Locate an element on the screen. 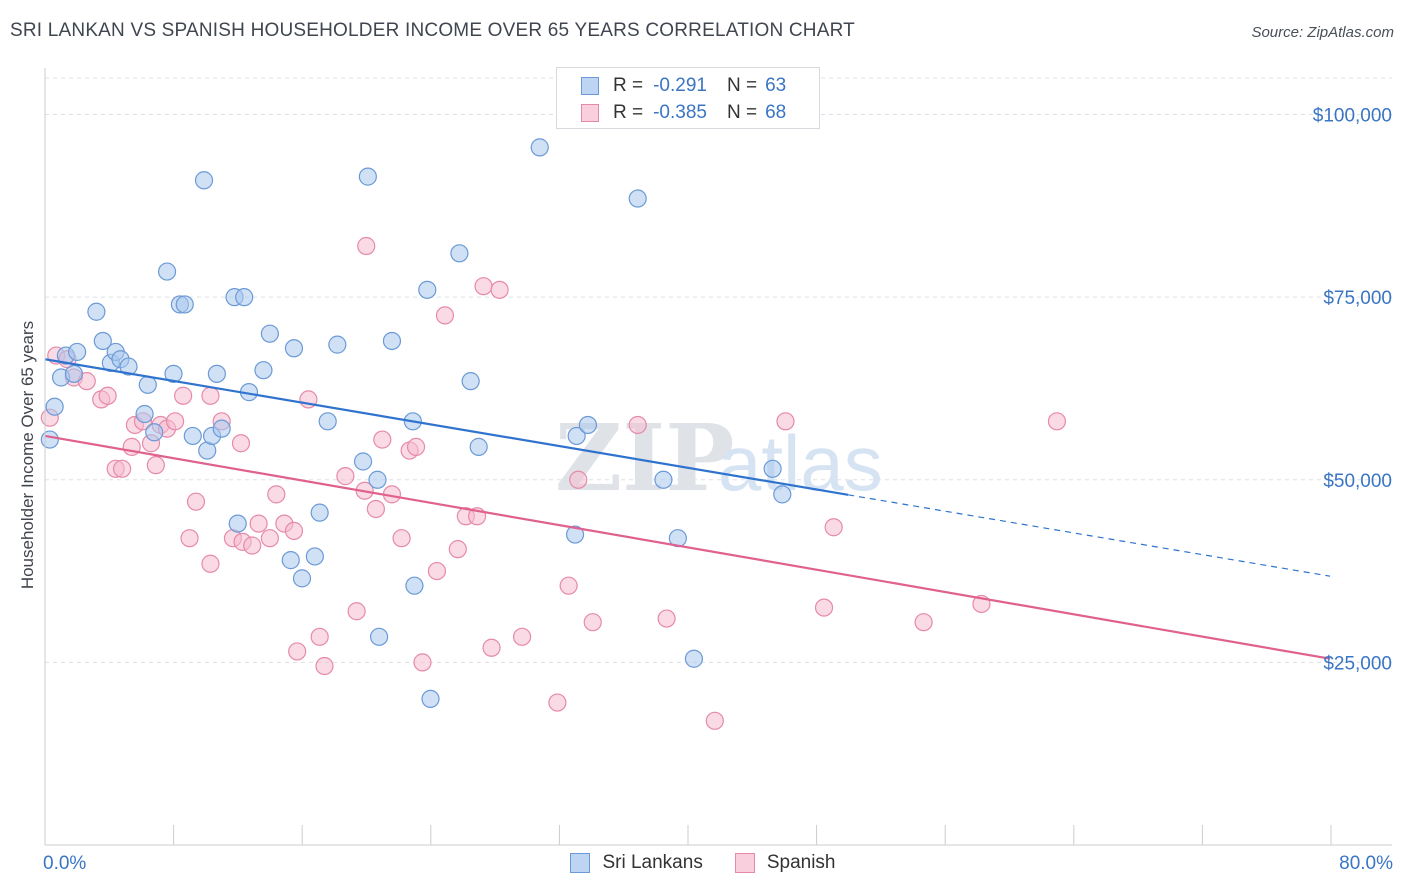 The image size is (1406, 892). y-tick-label: $50,000 is located at coordinates (1357, 481).